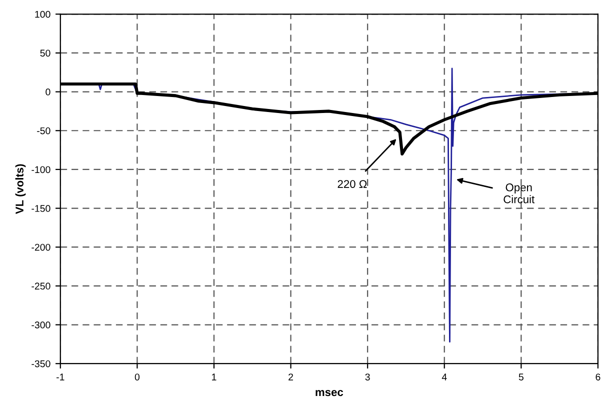 This screenshot has height=404, width=604. I want to click on y-tick-label: -350, so click(41, 364).